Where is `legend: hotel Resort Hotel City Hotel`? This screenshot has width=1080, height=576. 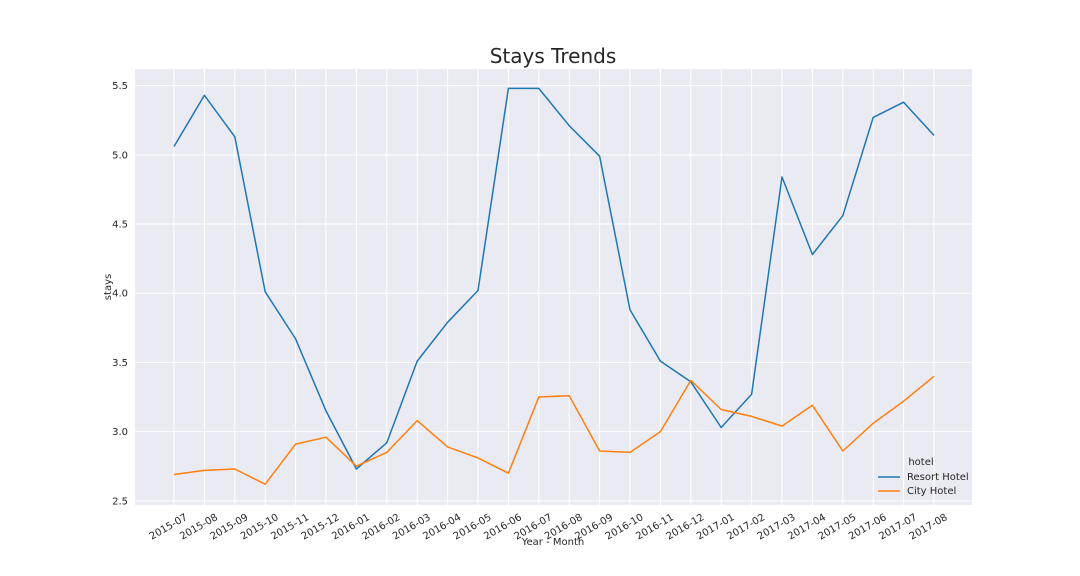 legend: hotel Resort Hotel City Hotel is located at coordinates (923, 477).